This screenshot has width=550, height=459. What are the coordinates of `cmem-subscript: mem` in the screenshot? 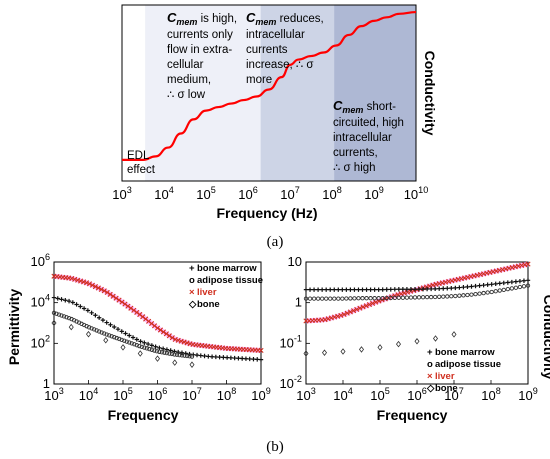 It's located at (265, 22).